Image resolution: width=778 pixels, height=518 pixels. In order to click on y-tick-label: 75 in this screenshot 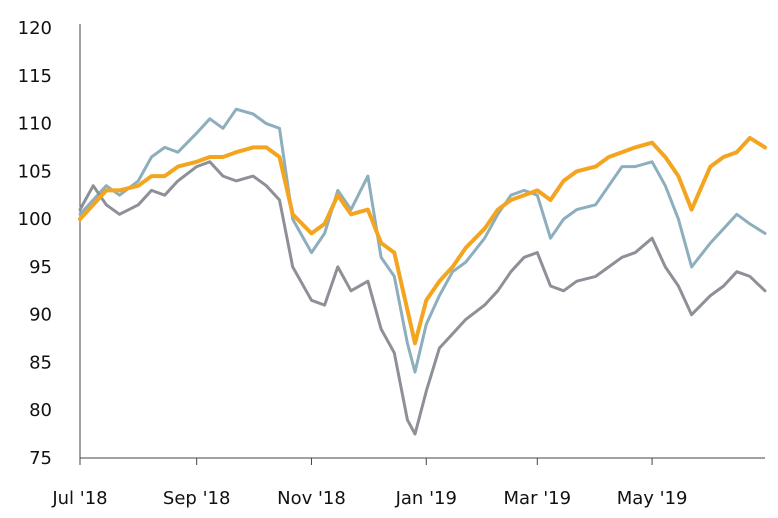, I will do `click(40, 458)`.